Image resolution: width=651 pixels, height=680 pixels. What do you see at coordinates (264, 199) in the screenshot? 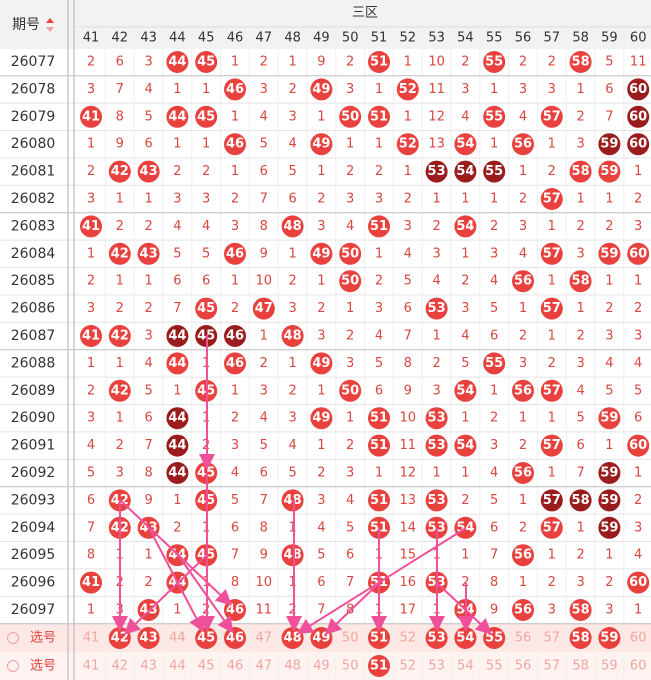
I see `miss-count: 7` at bounding box center [264, 199].